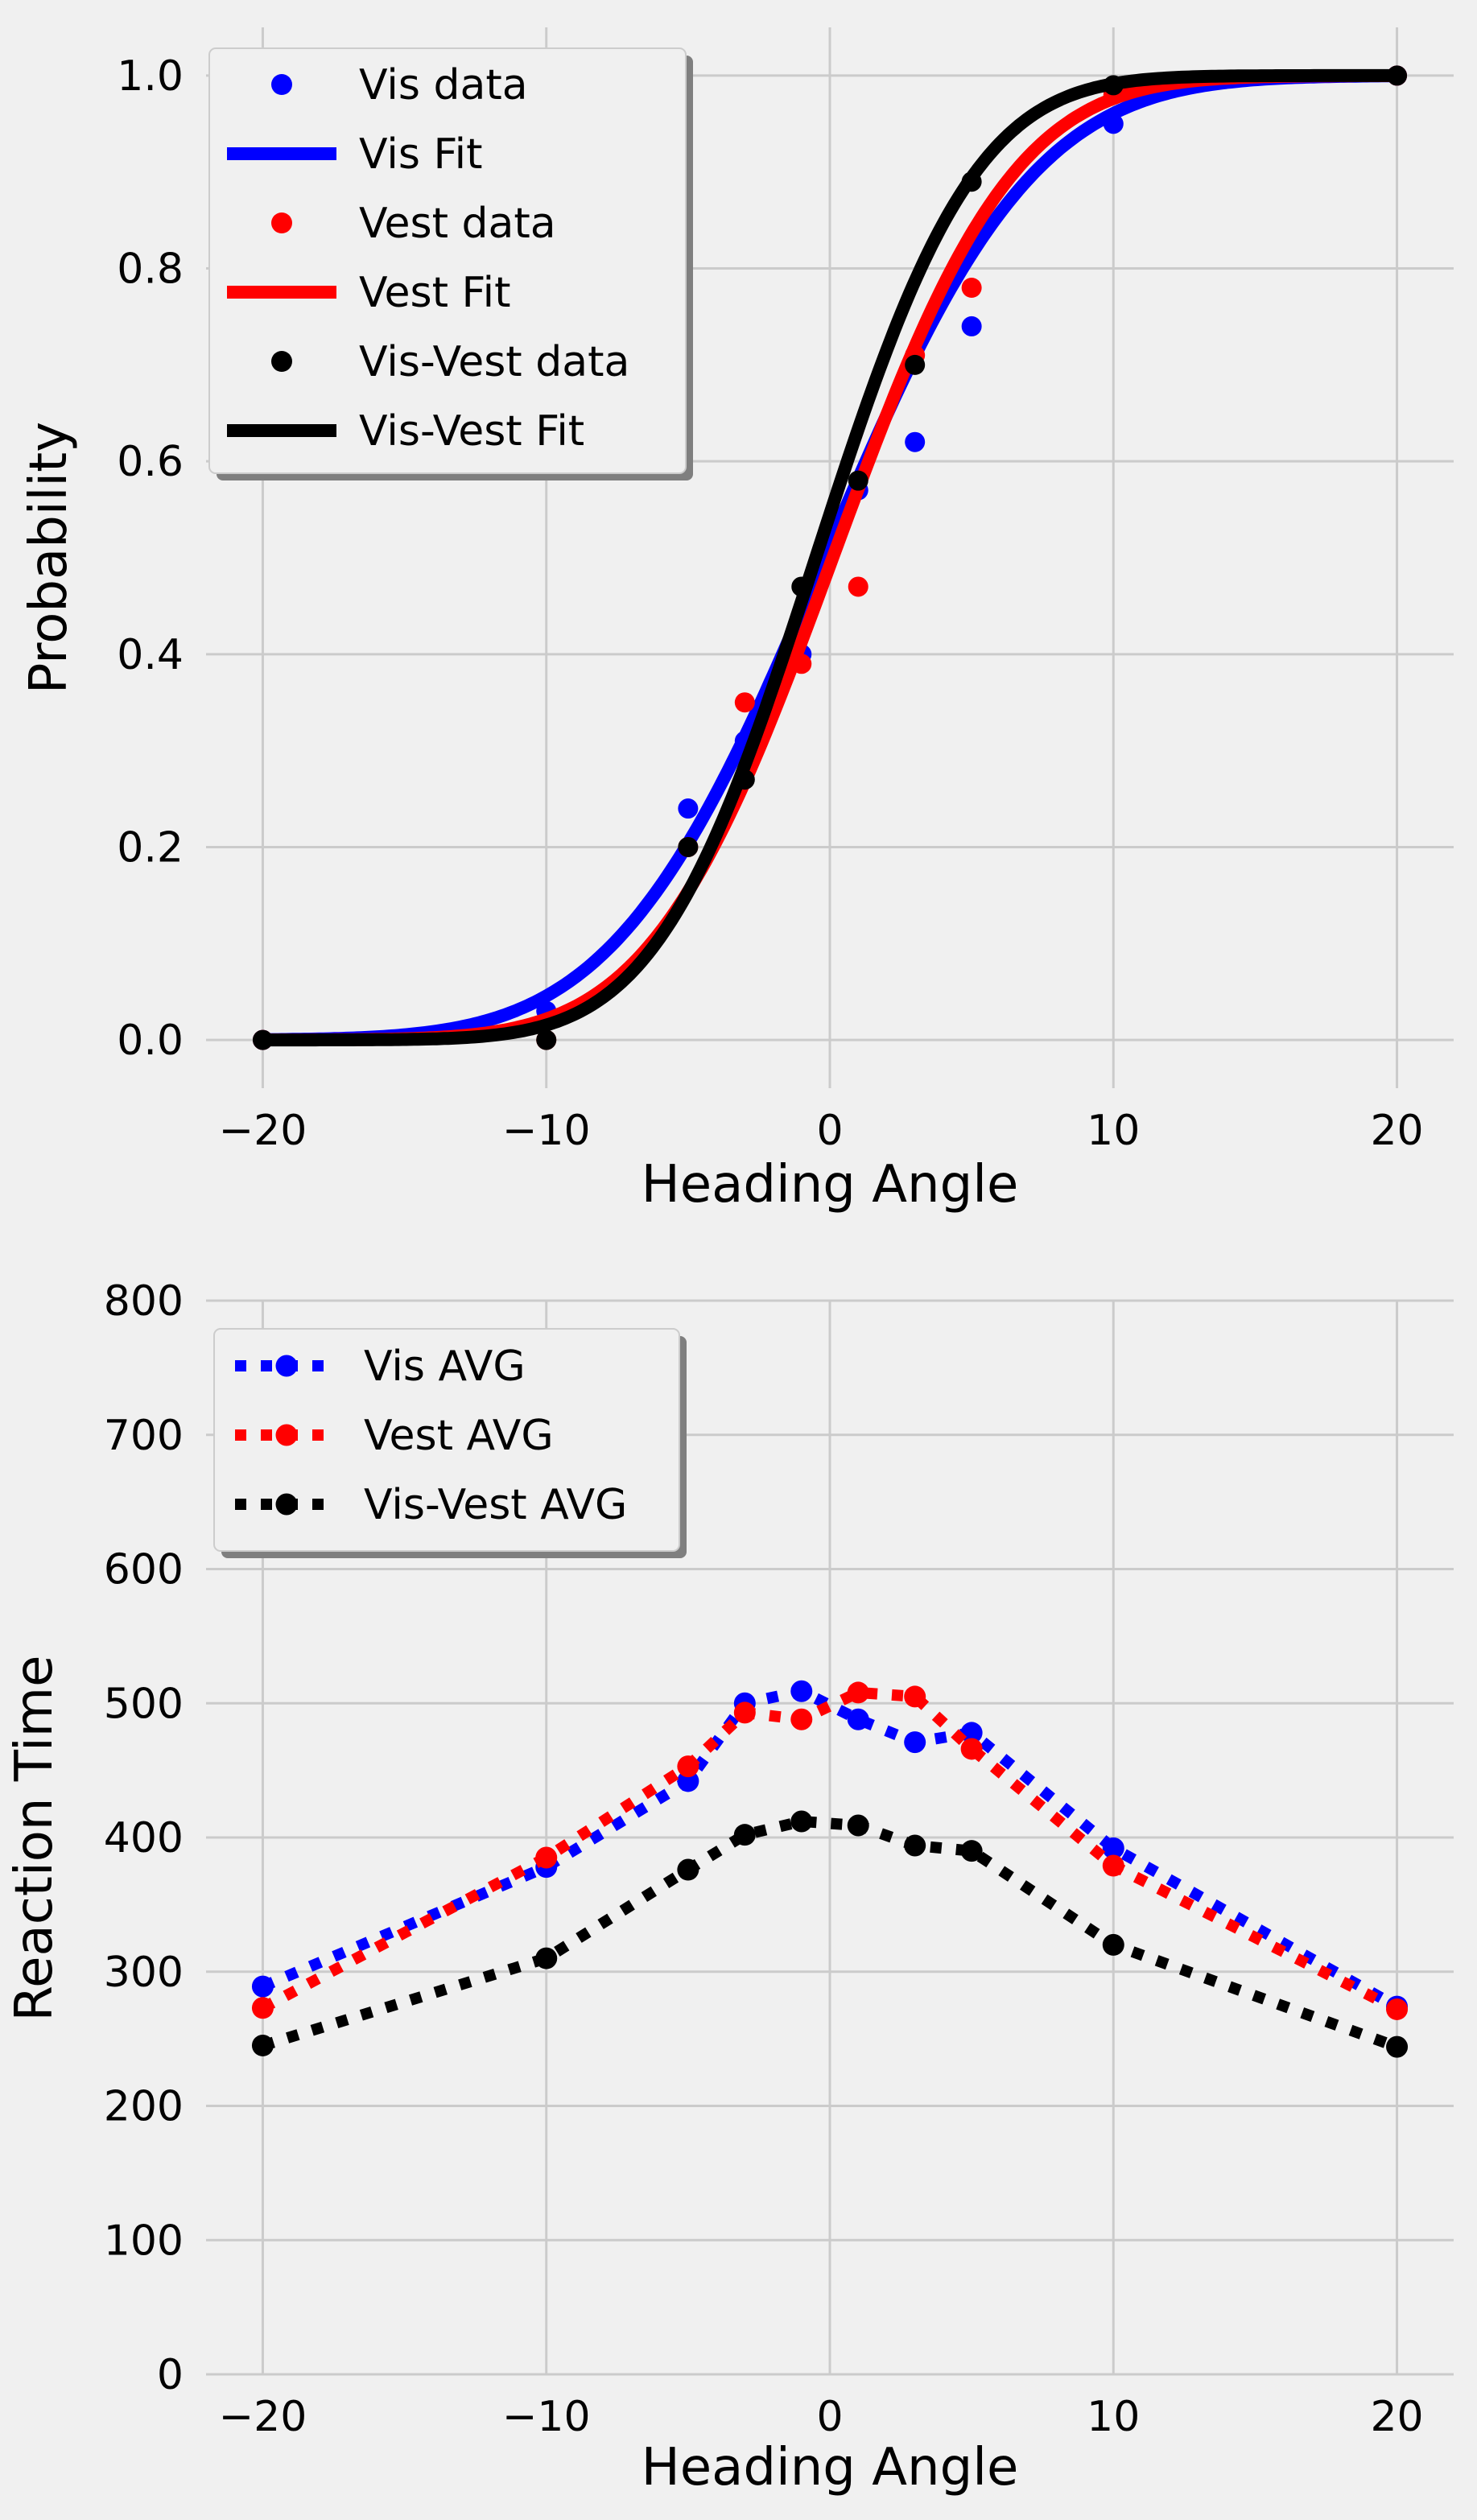  I want to click on y-tick-label: 0.6, so click(150, 462).